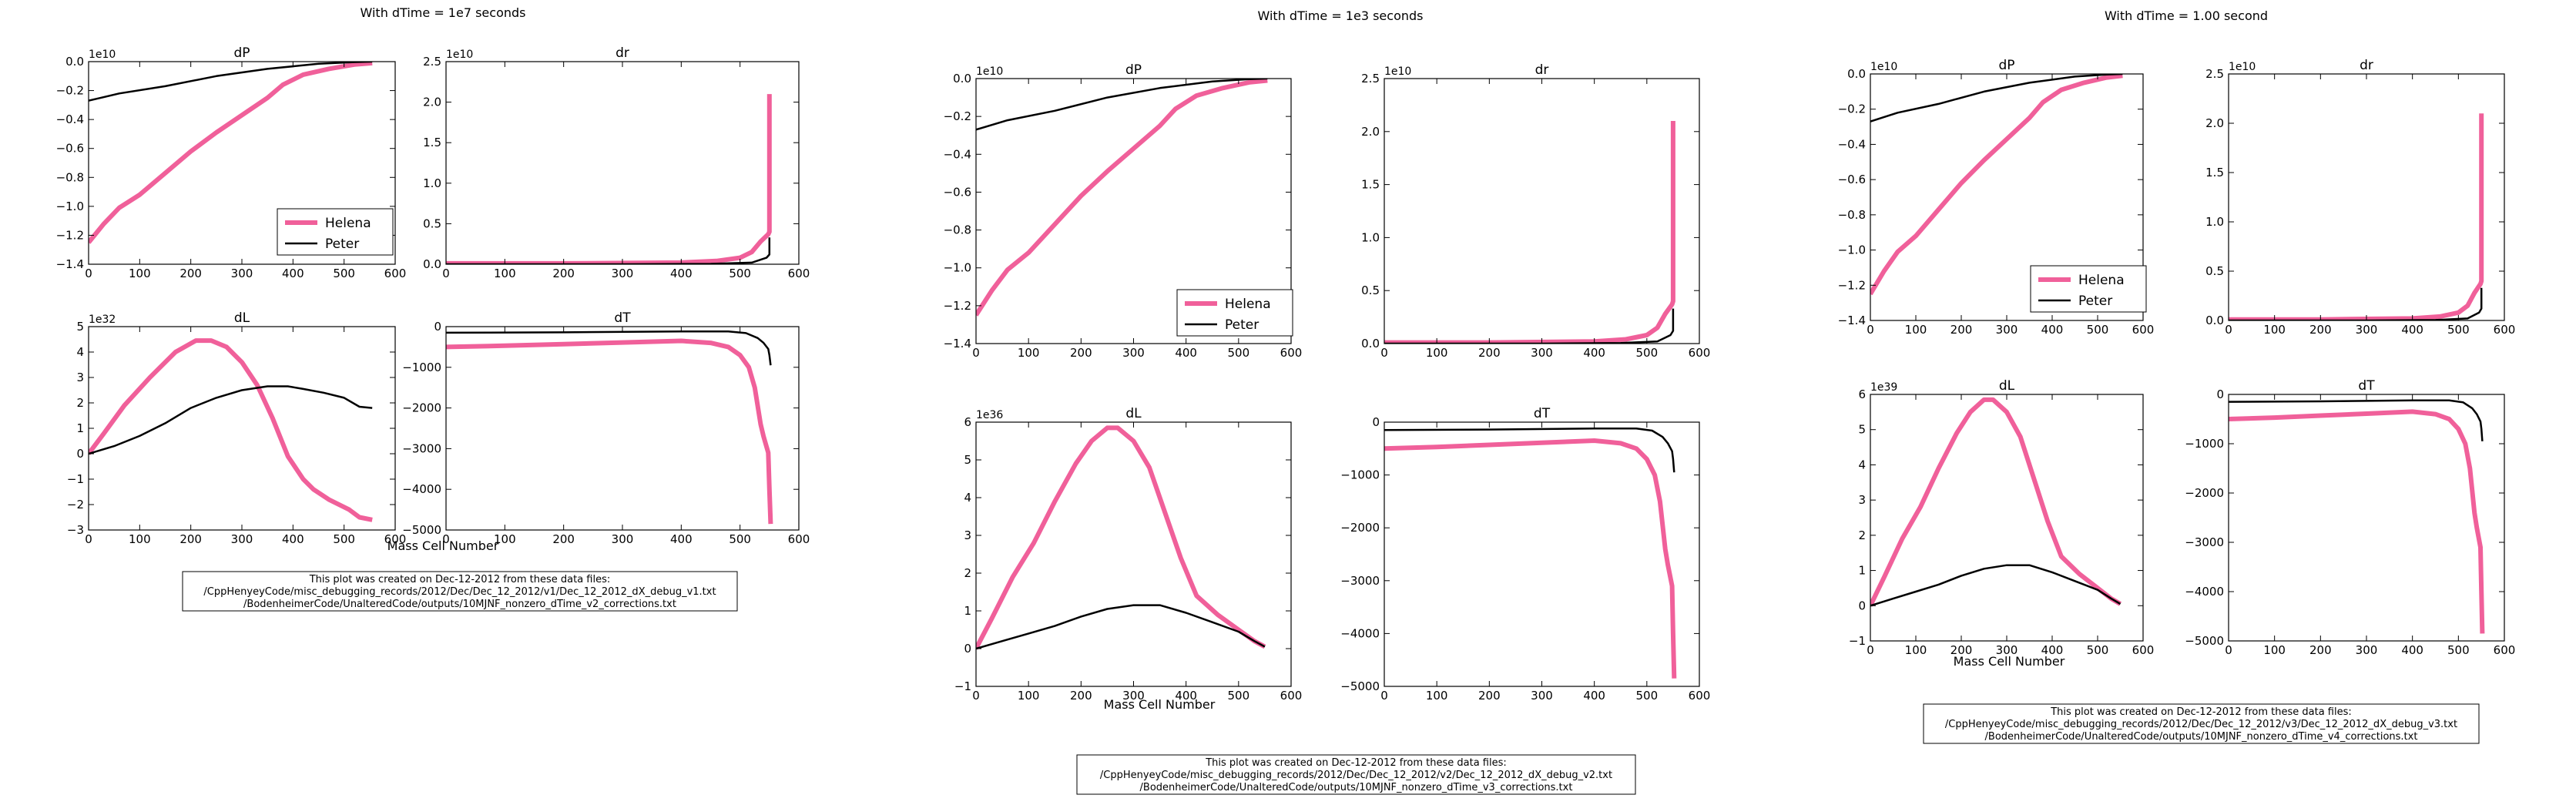 The height and width of the screenshot is (805, 2576). I want to click on subplot-title: dP, so click(2006, 65).